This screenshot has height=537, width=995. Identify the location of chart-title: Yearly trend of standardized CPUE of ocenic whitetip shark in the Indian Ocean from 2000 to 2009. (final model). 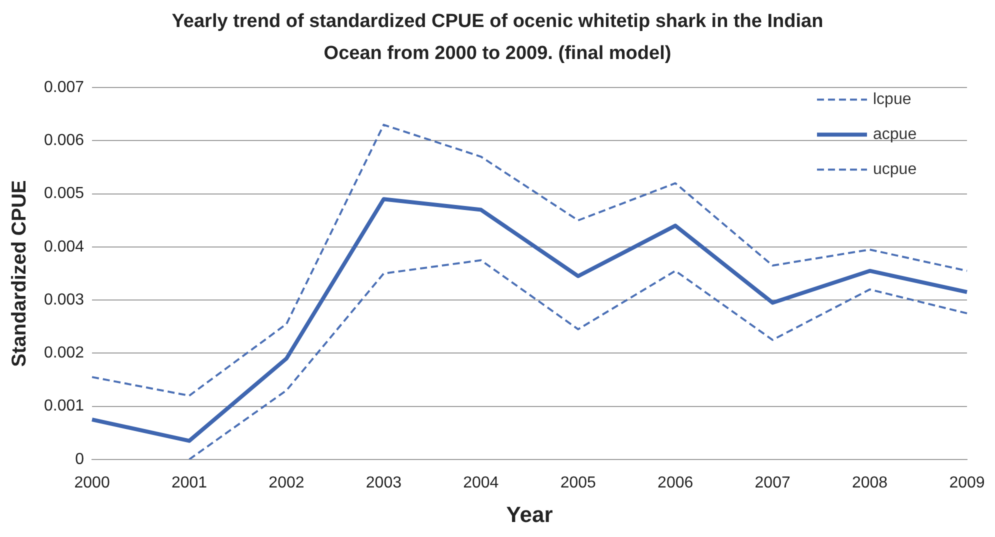
(497, 38).